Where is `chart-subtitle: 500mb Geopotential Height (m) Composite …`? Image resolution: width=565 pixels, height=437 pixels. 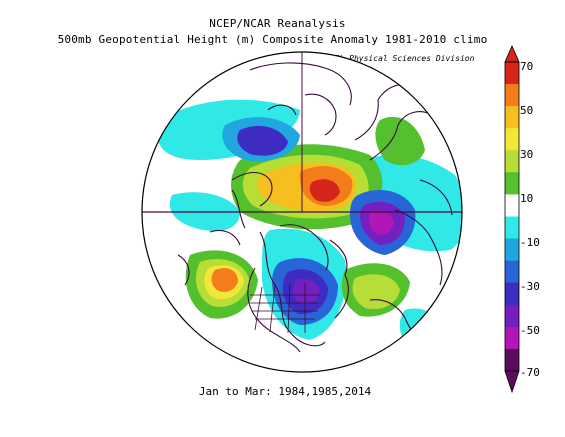
chart-subtitle: 500mb Geopotential Height (m) Composite … is located at coordinates (272, 39).